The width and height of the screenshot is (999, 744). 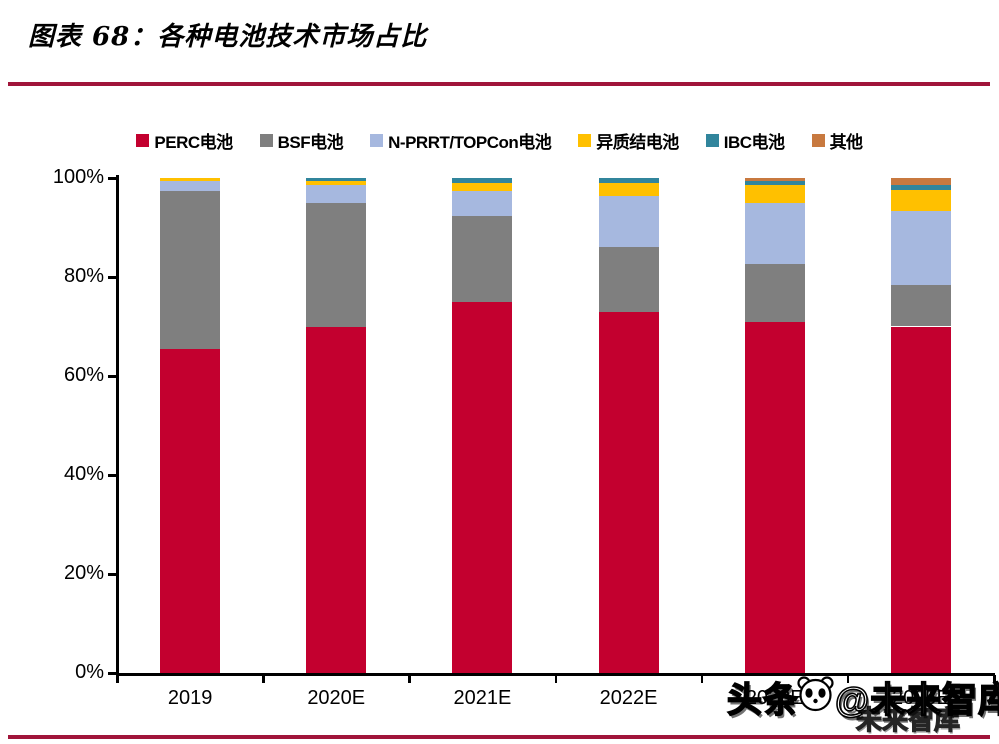 I want to click on panda-logo-icon, so click(x=816, y=695).